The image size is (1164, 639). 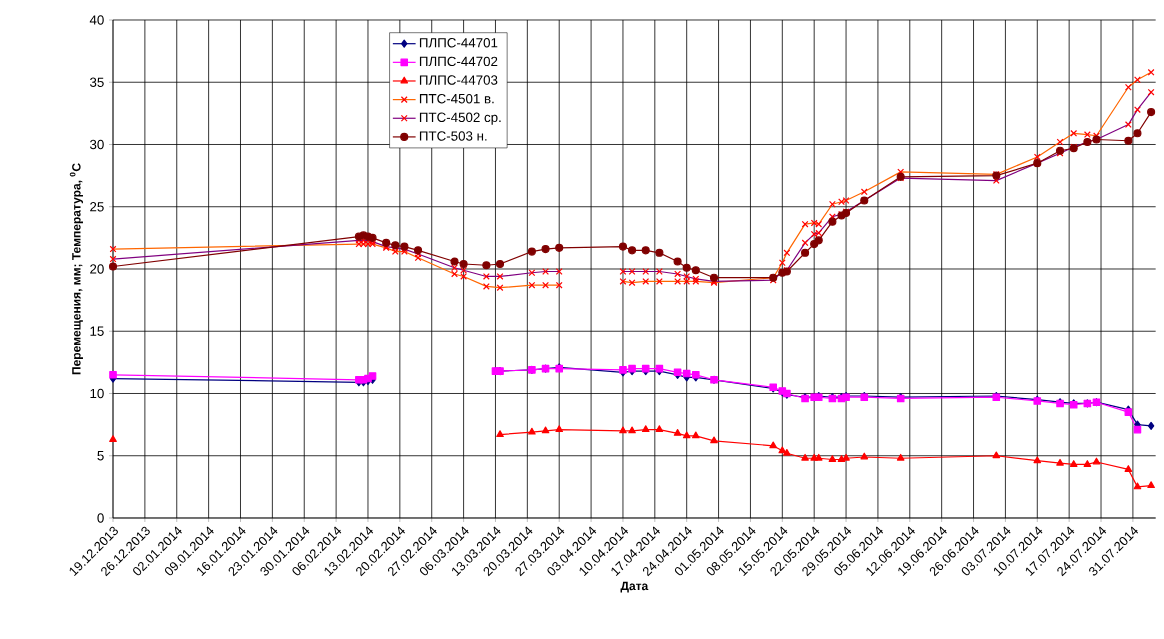 What do you see at coordinates (97, 269) in the screenshot?
I see `y-tick-label: 20` at bounding box center [97, 269].